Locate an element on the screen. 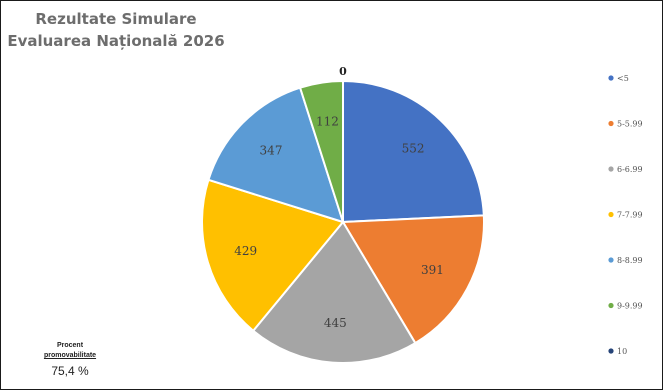 This screenshot has height=390, width=663. chart-title-line-2: Evaluarea Națională 2026 is located at coordinates (116, 41).